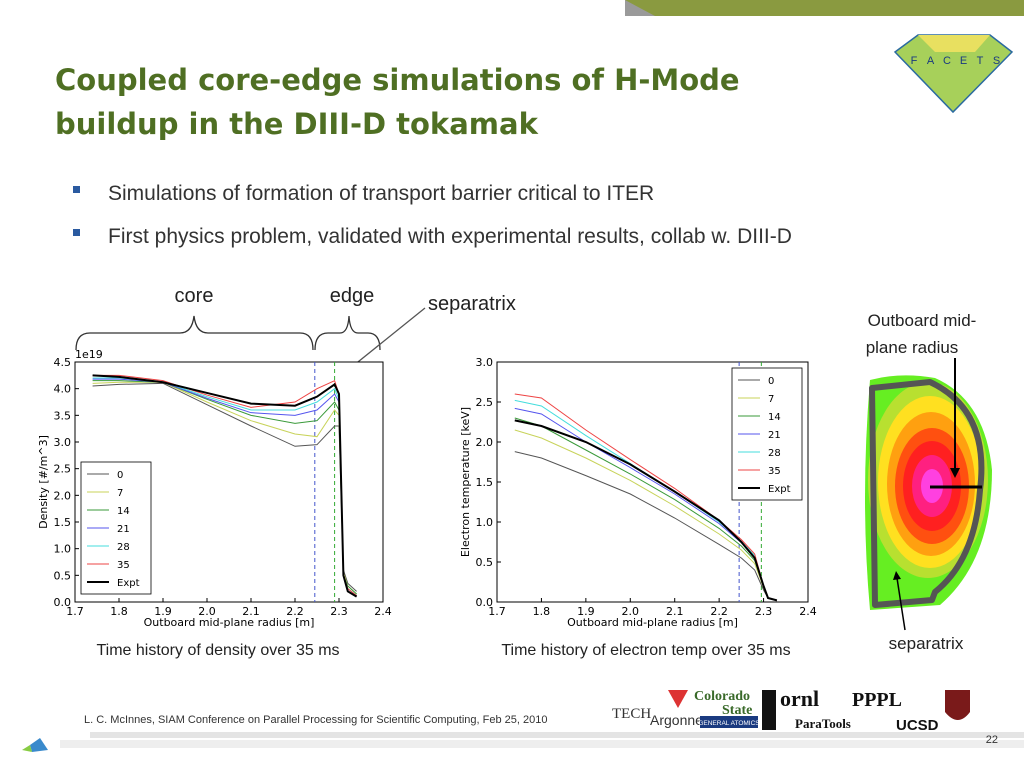 The image size is (1024, 768). I want to click on logo-letter: T, so click(980, 61).